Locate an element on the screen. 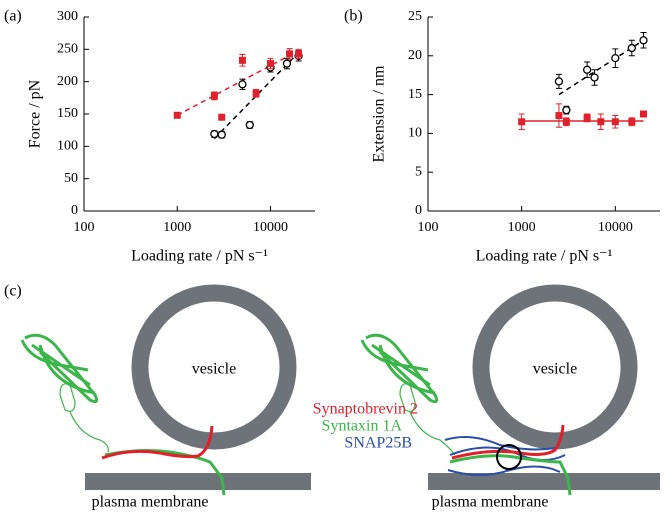 The width and height of the screenshot is (666, 514). panel-label: (b) is located at coordinates (353, 16).